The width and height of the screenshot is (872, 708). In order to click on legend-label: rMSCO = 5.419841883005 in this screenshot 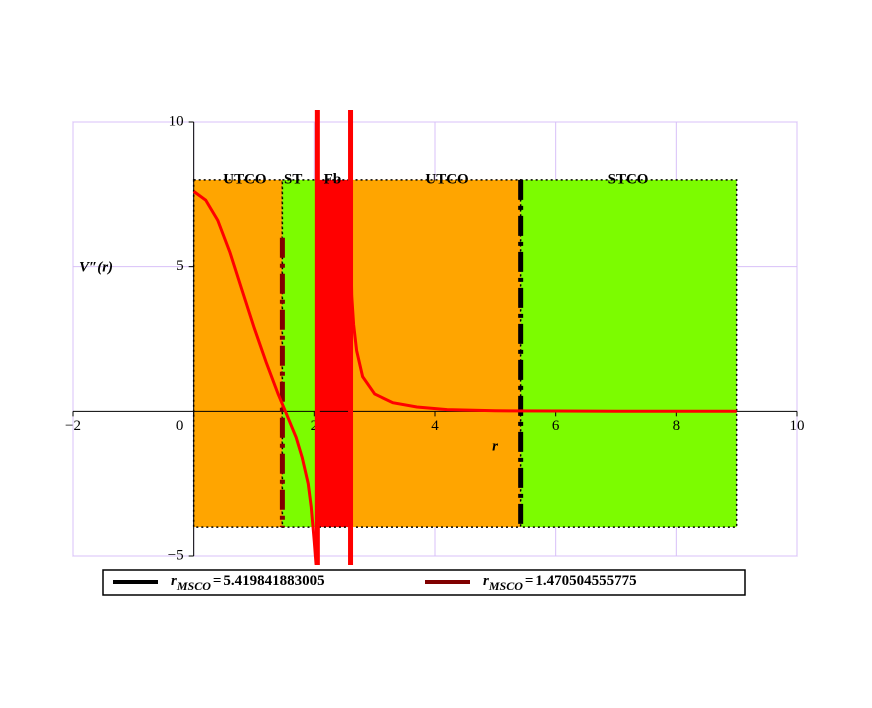, I will do `click(248, 582)`.